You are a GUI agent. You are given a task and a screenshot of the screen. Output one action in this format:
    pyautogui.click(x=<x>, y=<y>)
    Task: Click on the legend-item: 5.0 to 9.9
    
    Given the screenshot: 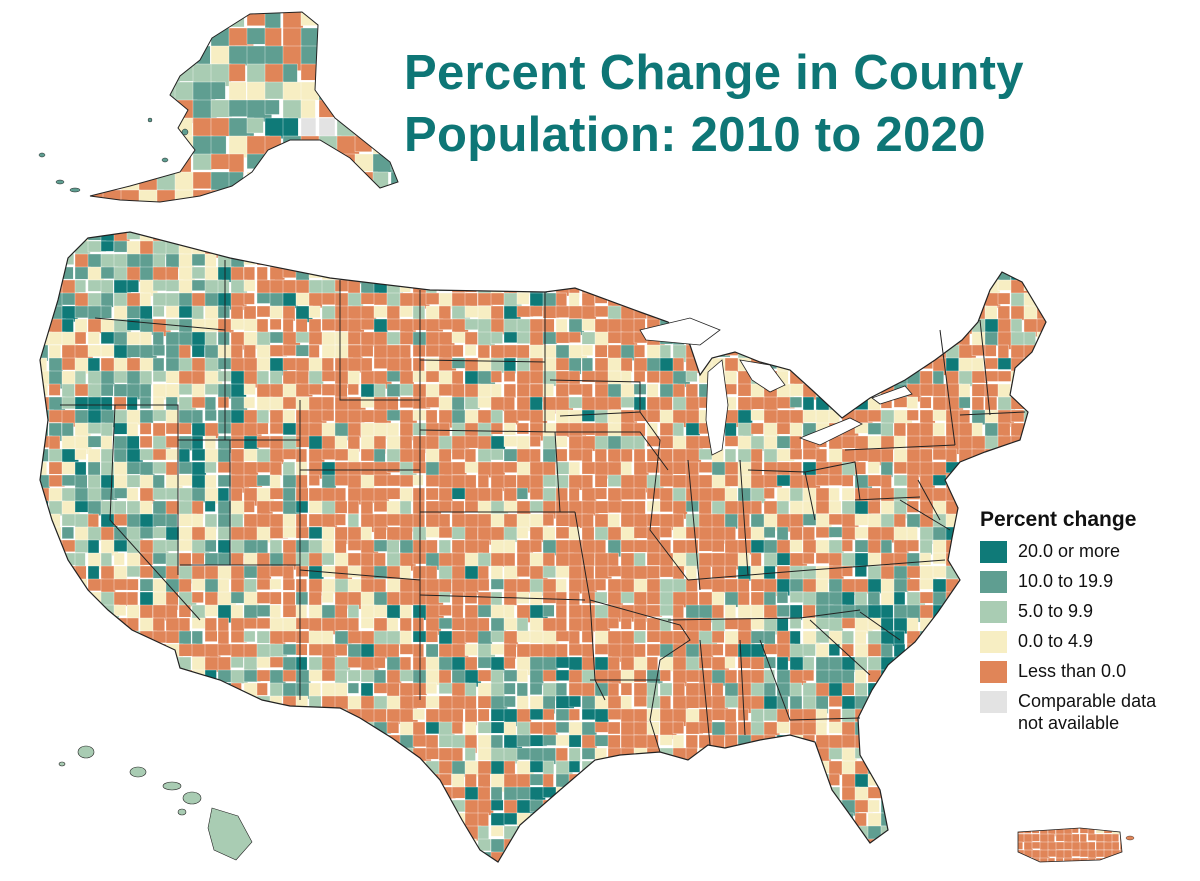 What is the action you would take?
    pyautogui.click(x=1085, y=611)
    